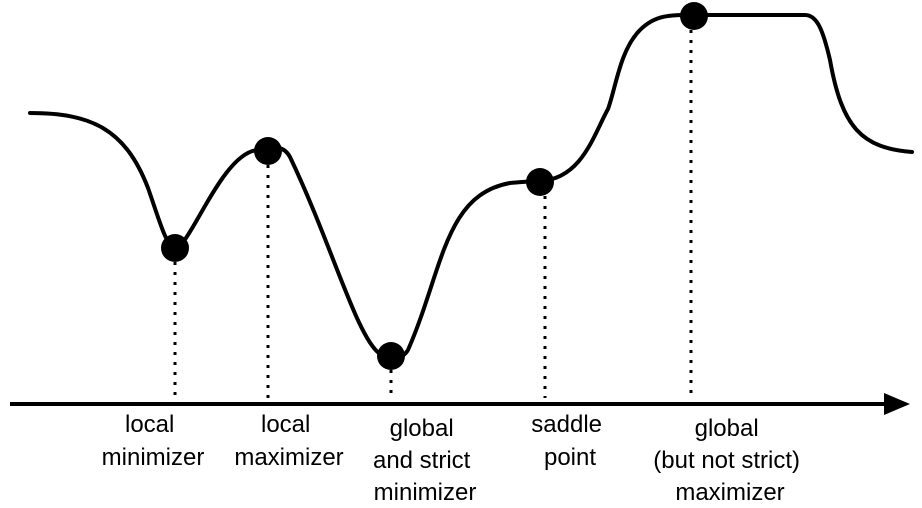 The height and width of the screenshot is (508, 922). Describe the element at coordinates (268, 151) in the screenshot. I see `point-local-maximizer` at that location.